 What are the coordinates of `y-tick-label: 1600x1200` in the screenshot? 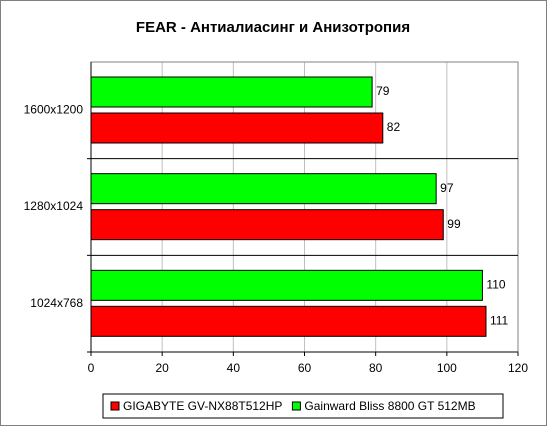 It's located at (54, 110).